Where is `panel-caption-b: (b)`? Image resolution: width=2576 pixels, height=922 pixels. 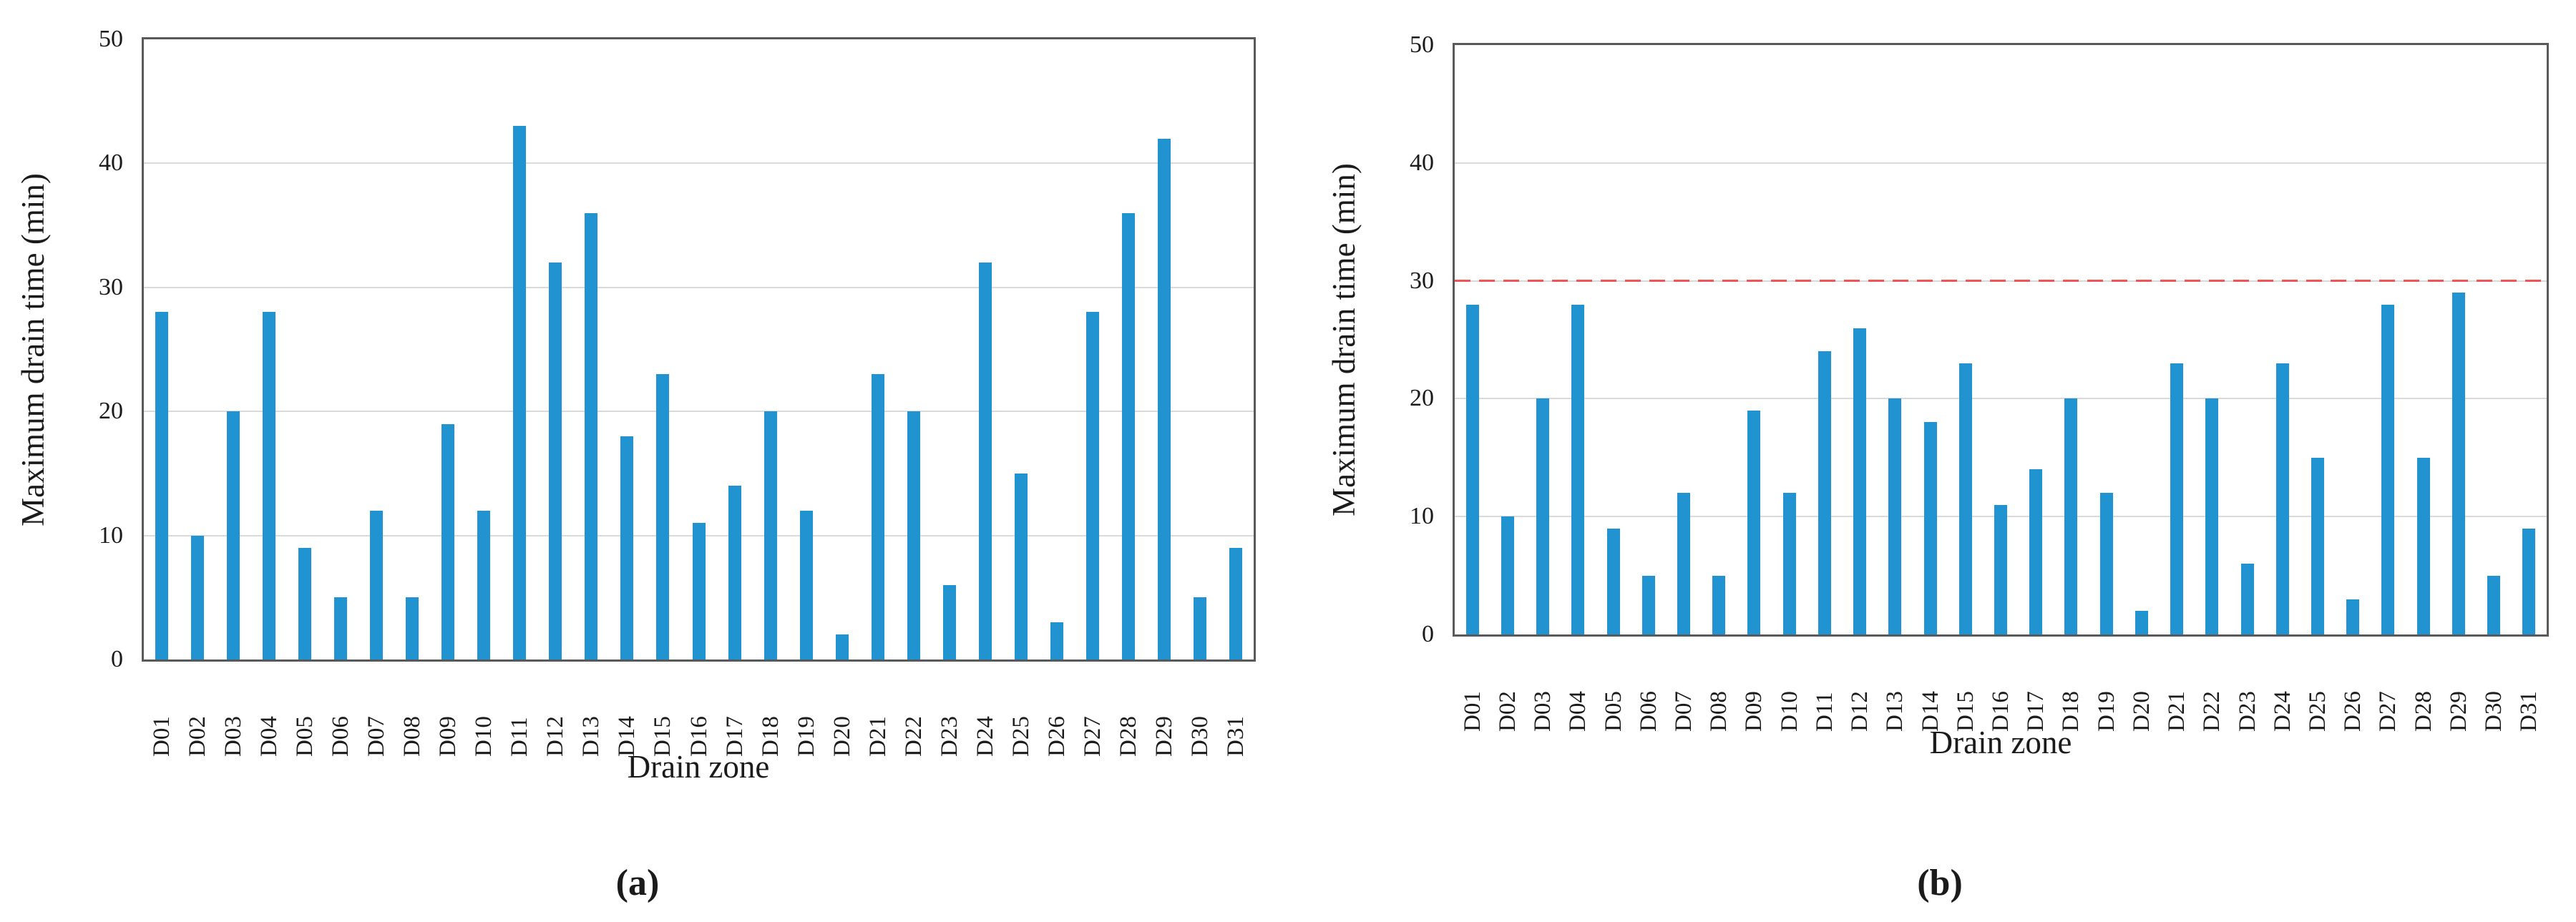 panel-caption-b: (b) is located at coordinates (1940, 883).